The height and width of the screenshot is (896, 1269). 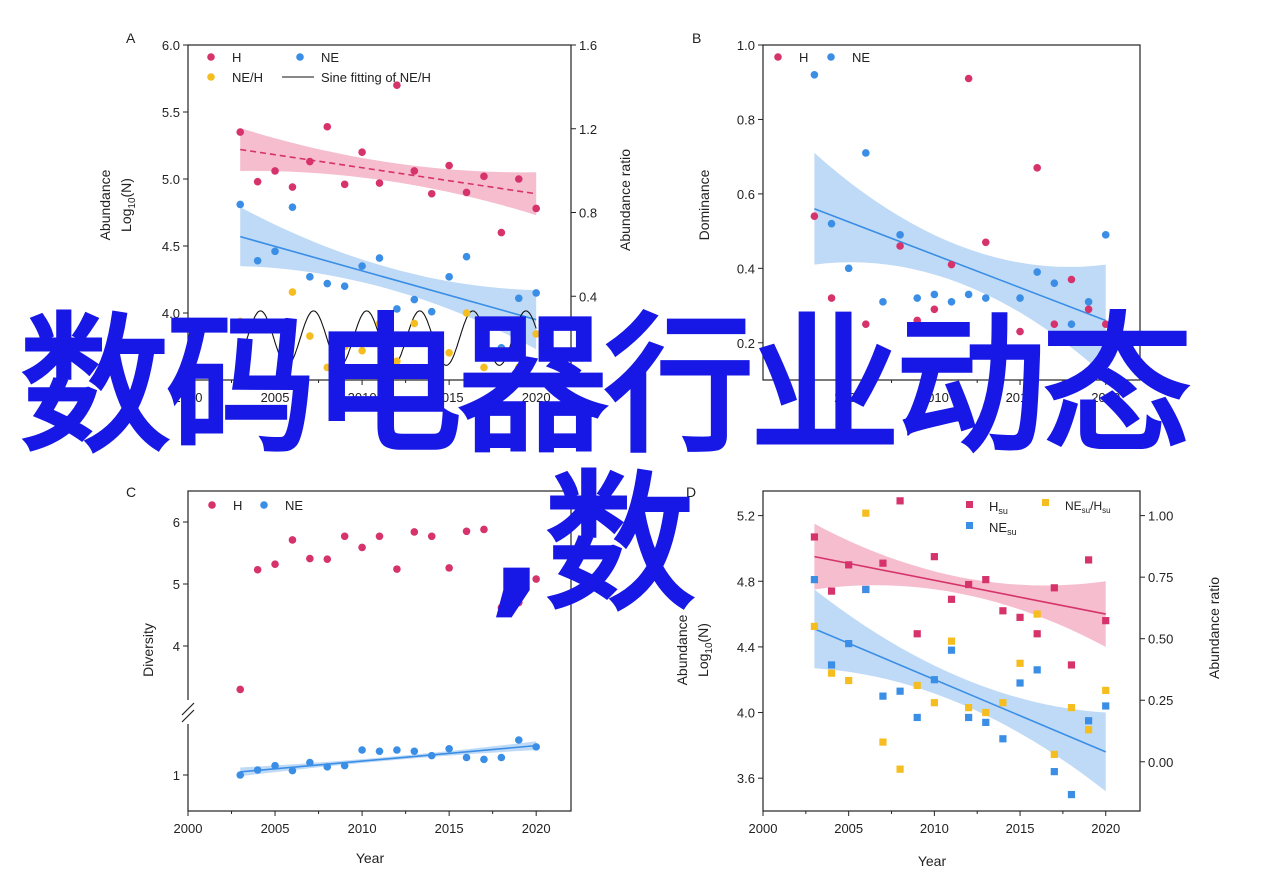 I want to click on legend-ratio-label: NEsu/Hsu, so click(x=1088, y=507).